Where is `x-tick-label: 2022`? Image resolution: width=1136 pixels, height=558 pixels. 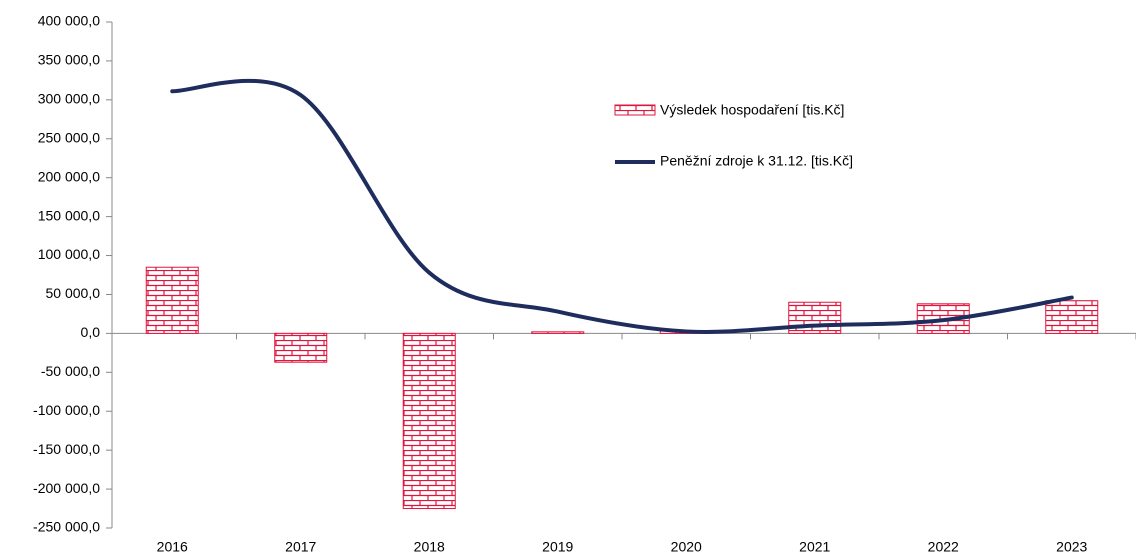
x-tick-label: 2022 is located at coordinates (943, 547).